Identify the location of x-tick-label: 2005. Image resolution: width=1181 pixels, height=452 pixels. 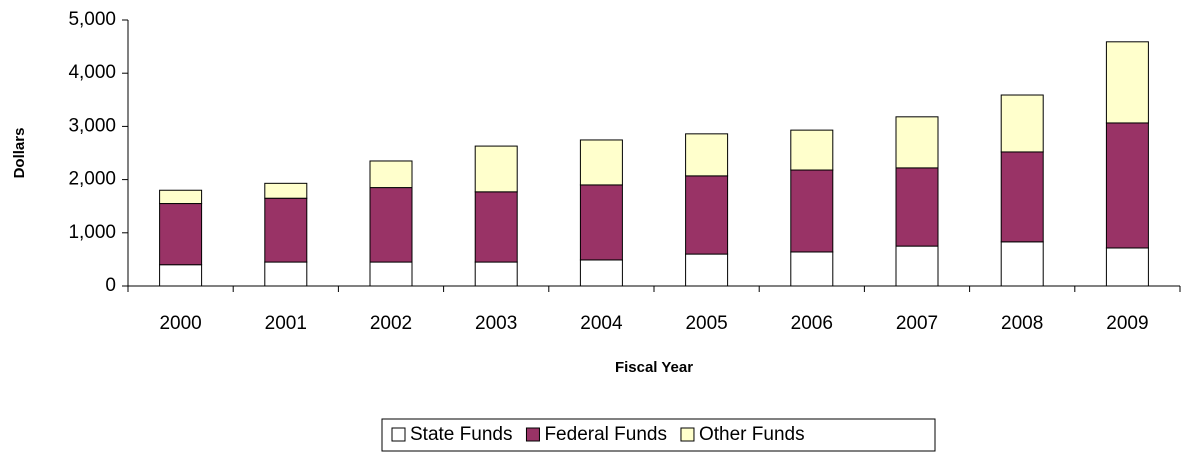
(706, 323).